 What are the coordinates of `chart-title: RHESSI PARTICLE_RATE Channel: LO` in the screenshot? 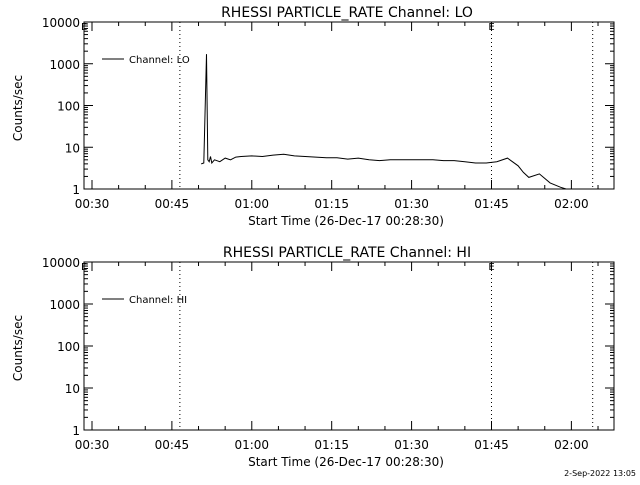 It's located at (347, 13).